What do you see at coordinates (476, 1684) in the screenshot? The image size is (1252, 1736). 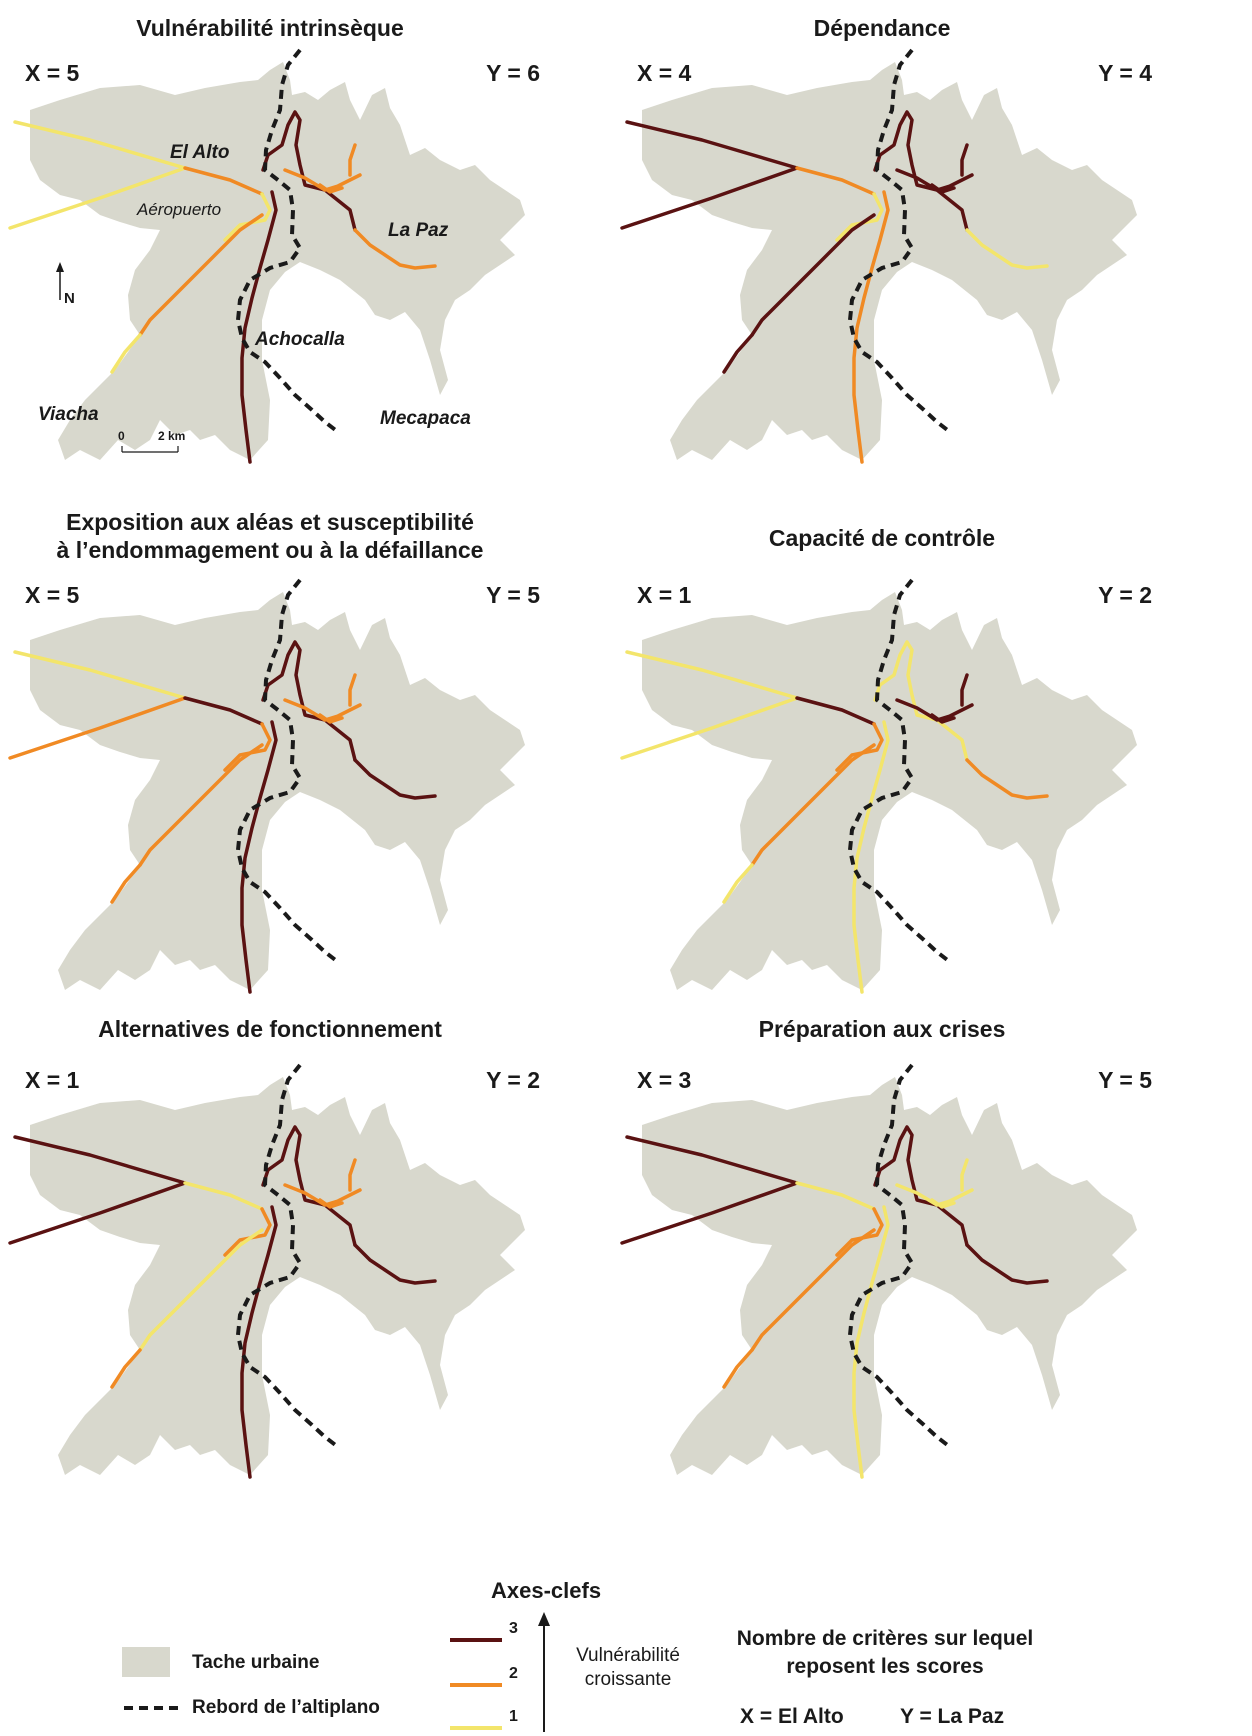 I see `legend-axes-swatches` at bounding box center [476, 1684].